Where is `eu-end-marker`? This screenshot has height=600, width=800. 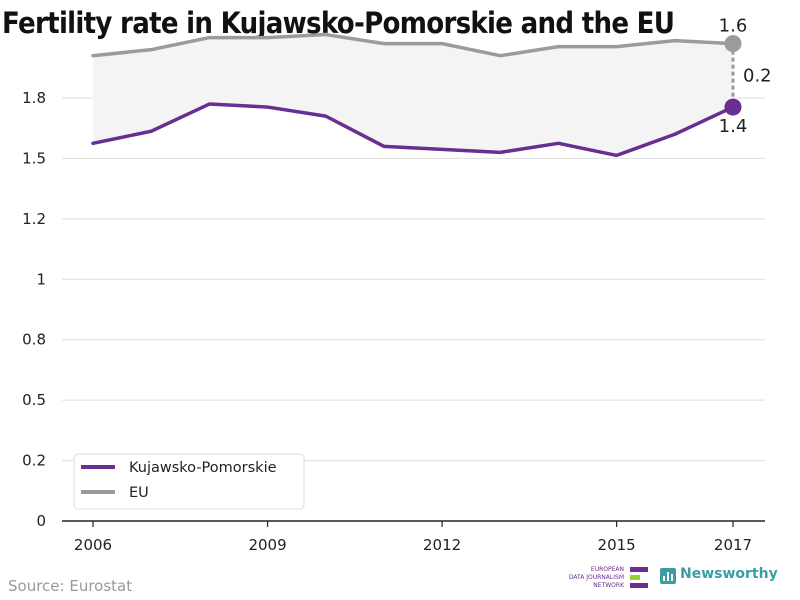
eu-end-marker is located at coordinates (733, 44).